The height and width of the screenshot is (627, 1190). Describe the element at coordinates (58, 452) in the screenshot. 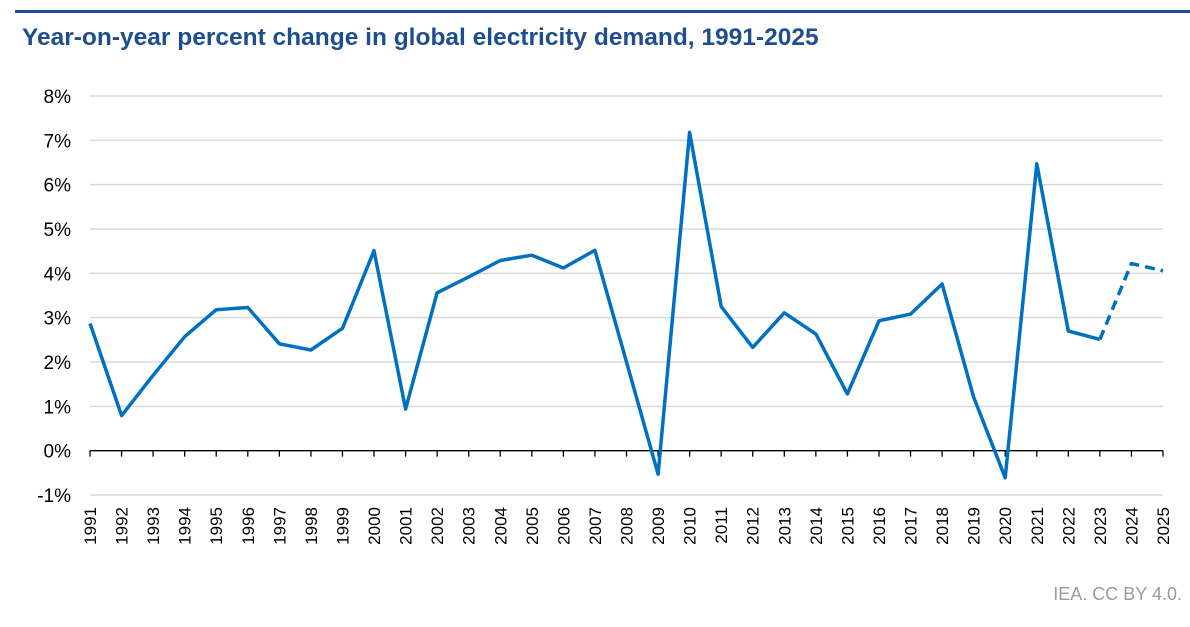

I see `y-tick-label: 0%` at that location.